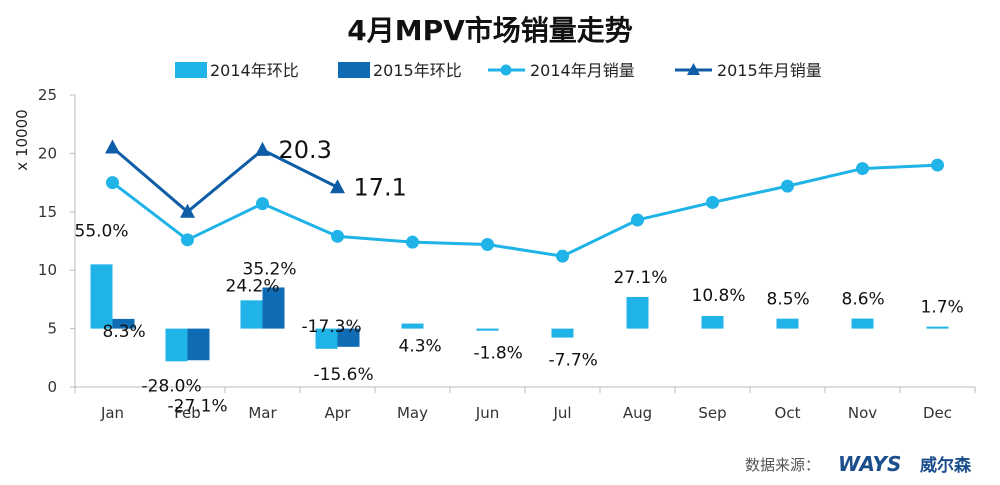  What do you see at coordinates (412, 413) in the screenshot?
I see `x-tick-label: May` at bounding box center [412, 413].